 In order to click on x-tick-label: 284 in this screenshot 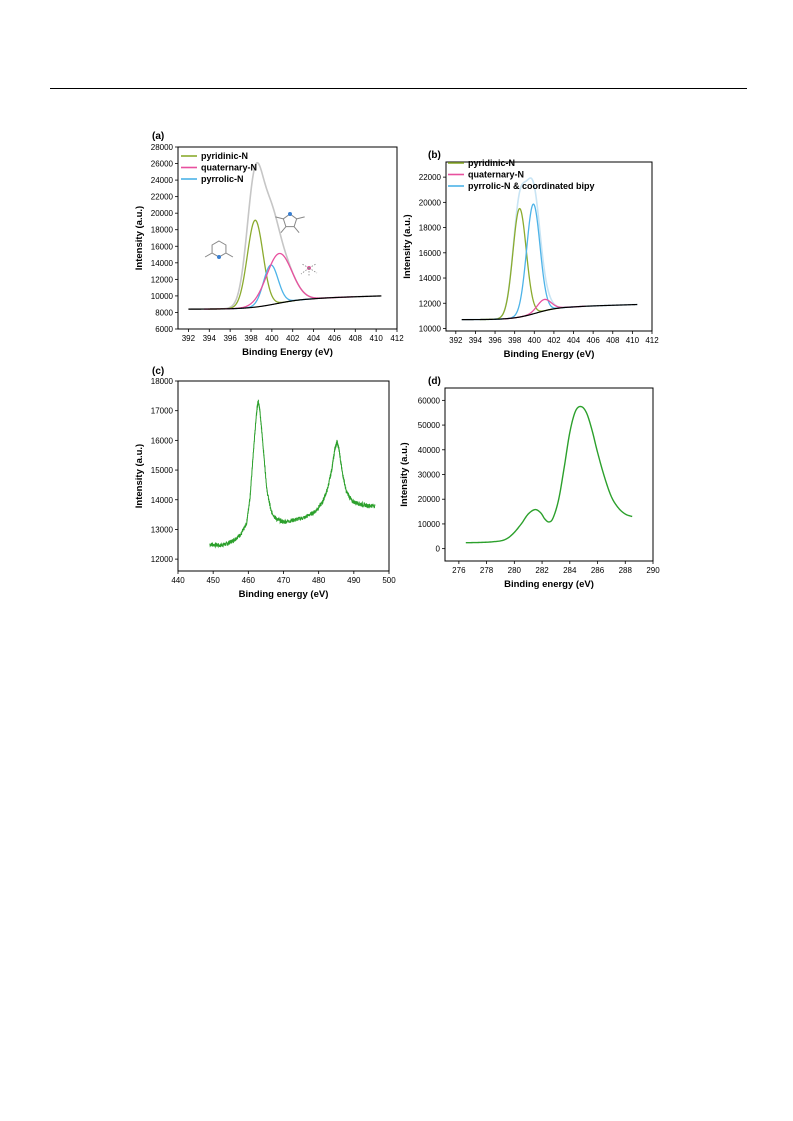, I will do `click(570, 570)`.